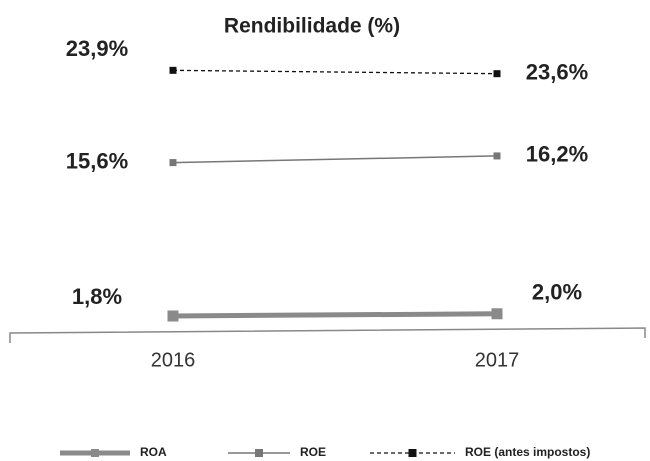 This screenshot has height=461, width=650. What do you see at coordinates (313, 452) in the screenshot?
I see `legend-label: ROE` at bounding box center [313, 452].